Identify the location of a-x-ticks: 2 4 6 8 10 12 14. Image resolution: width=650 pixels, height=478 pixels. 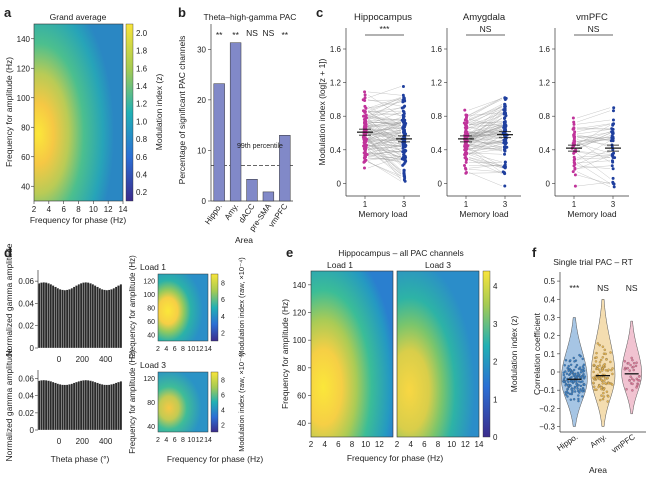
(80, 207).